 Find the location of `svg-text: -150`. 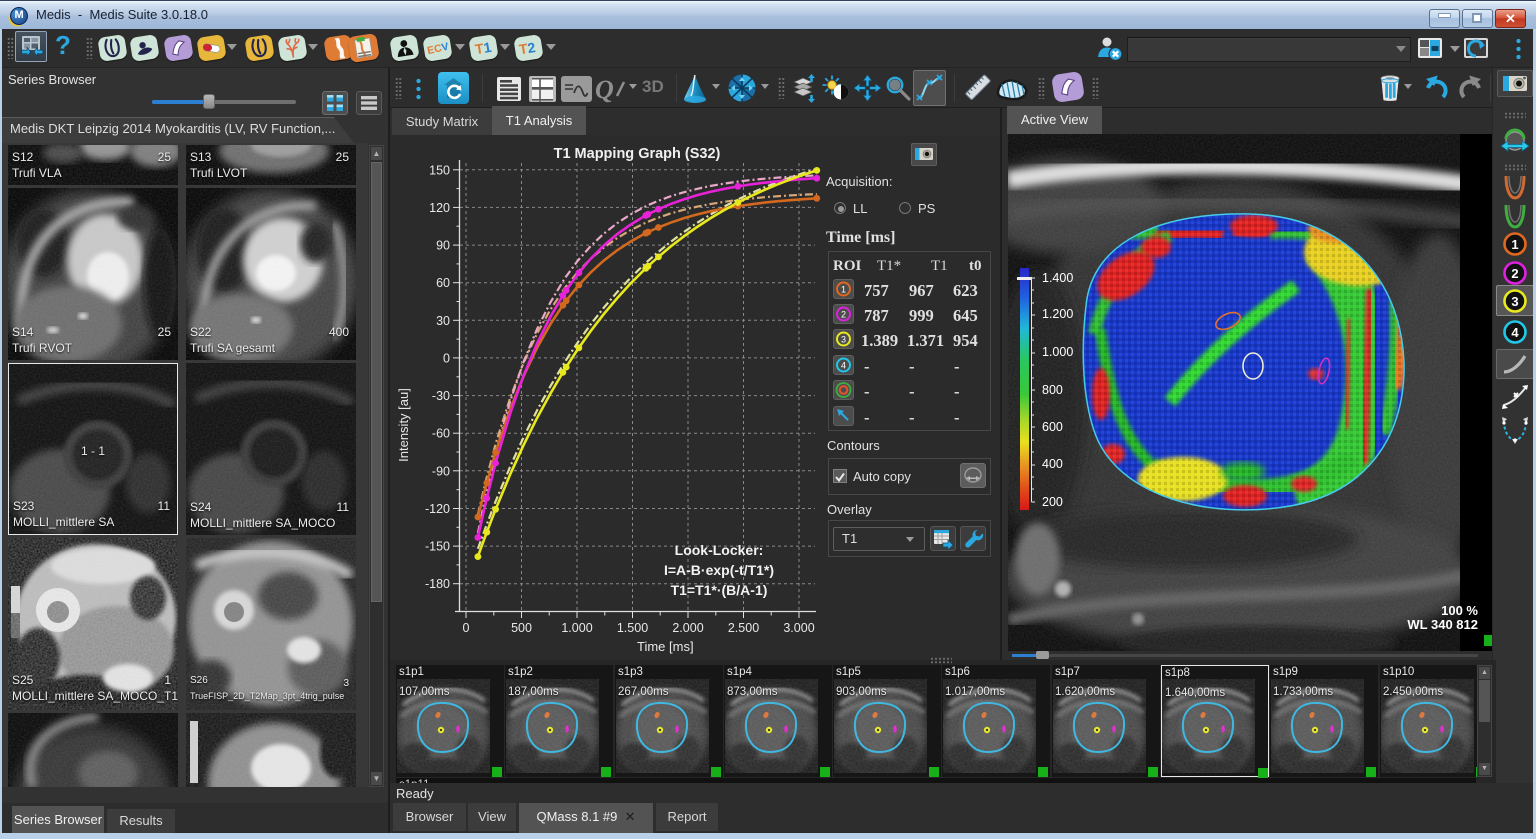

svg-text: -150 is located at coordinates (437, 547).